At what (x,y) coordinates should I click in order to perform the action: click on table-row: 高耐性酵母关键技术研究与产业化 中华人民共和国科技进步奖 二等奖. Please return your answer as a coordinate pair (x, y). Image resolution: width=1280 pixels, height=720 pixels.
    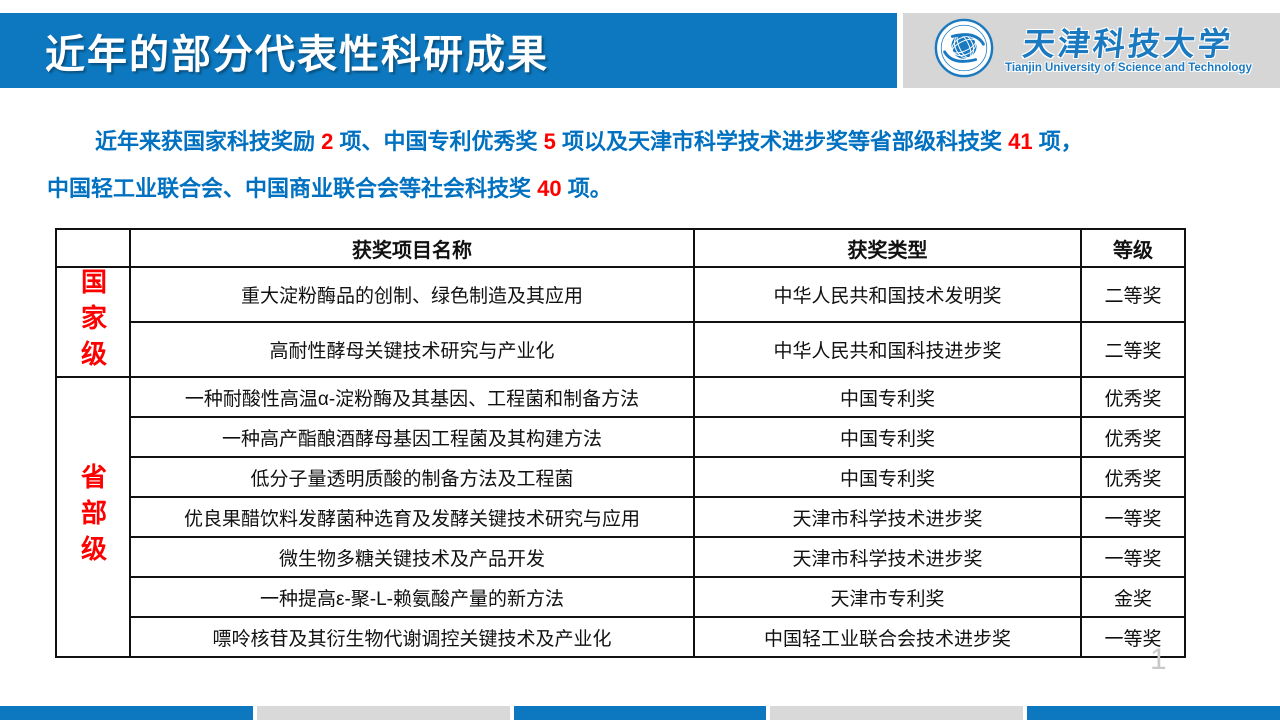
    Looking at the image, I should click on (621, 349).